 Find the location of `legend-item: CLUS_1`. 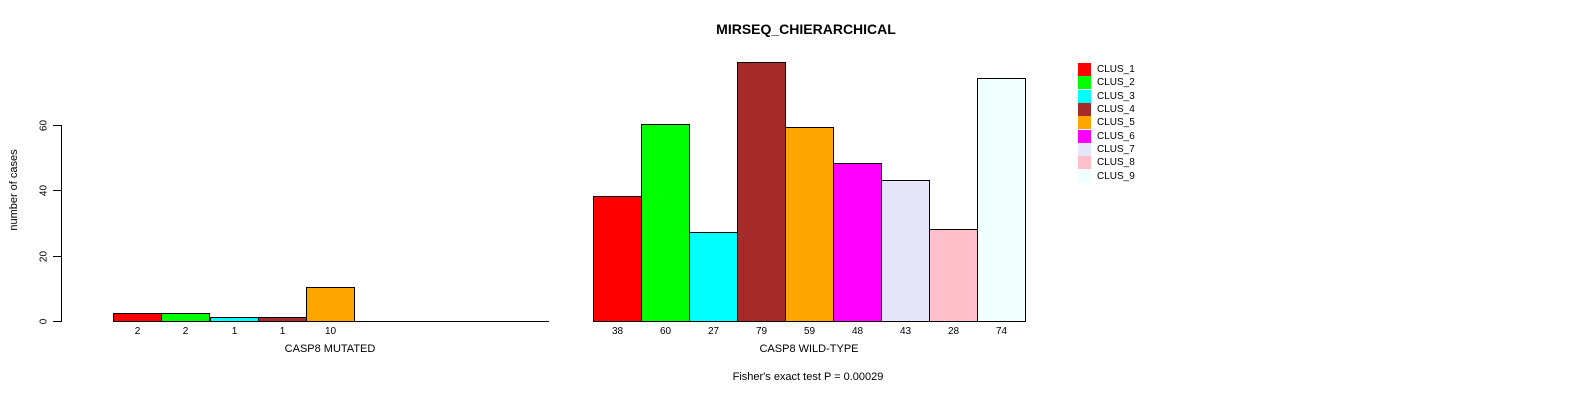

legend-item: CLUS_1 is located at coordinates (1106, 70).